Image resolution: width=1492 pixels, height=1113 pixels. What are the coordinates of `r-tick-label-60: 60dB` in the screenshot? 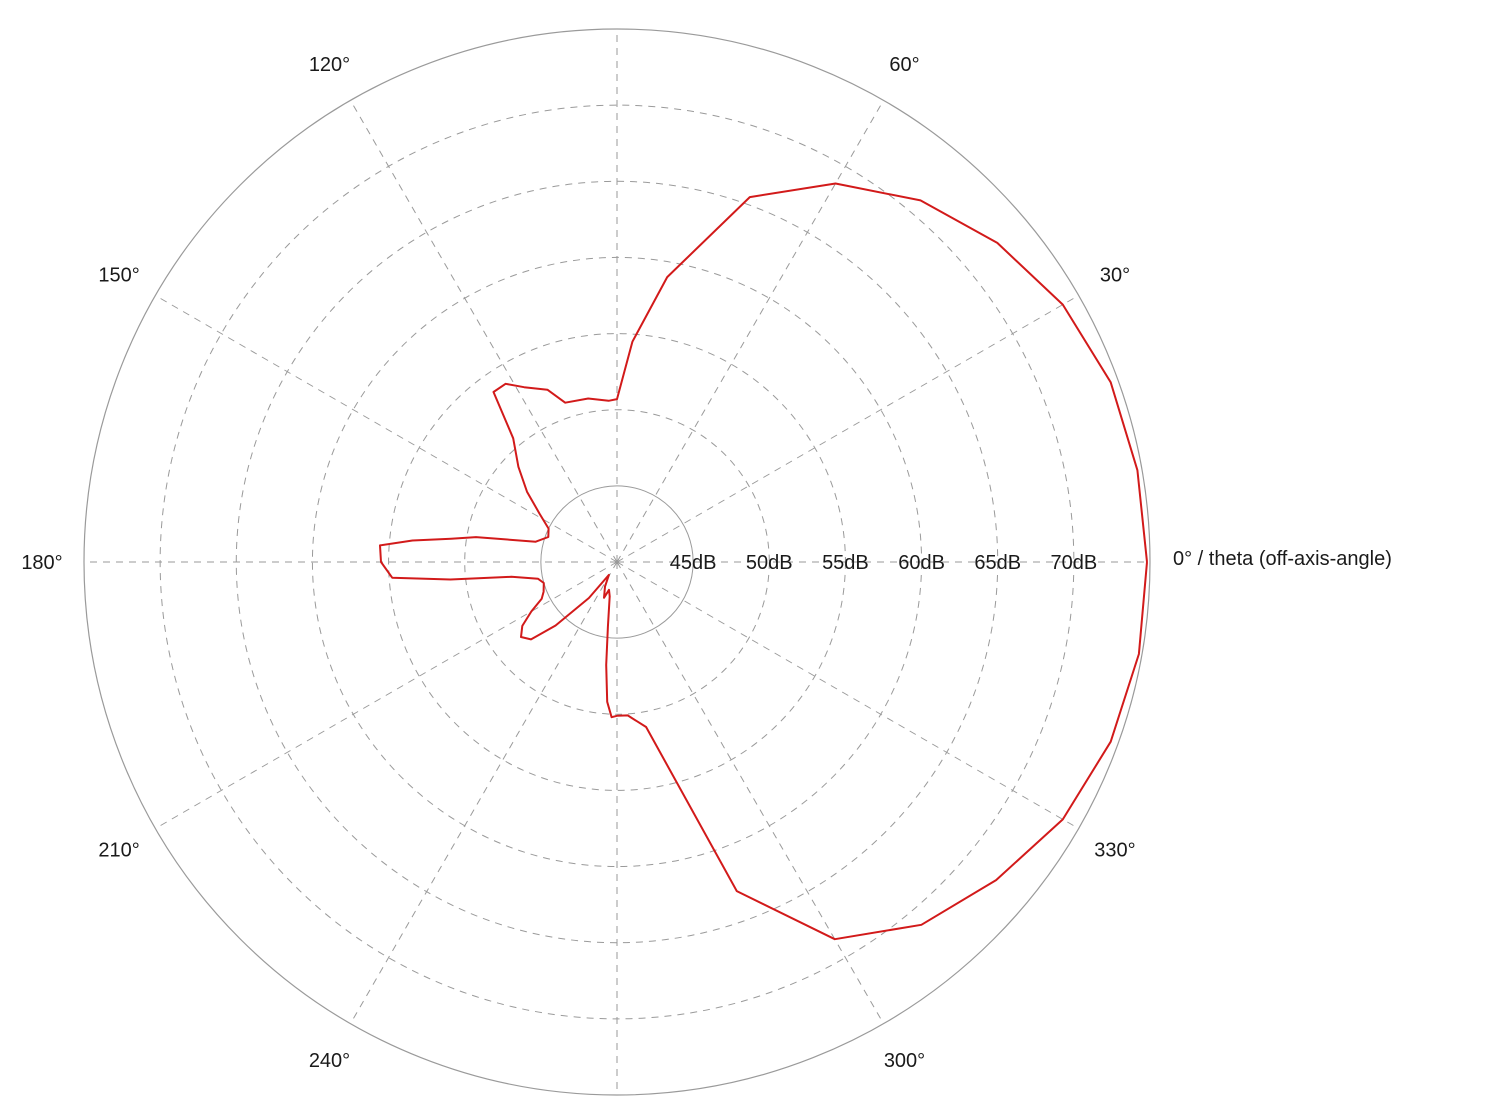 It's located at (921, 563).